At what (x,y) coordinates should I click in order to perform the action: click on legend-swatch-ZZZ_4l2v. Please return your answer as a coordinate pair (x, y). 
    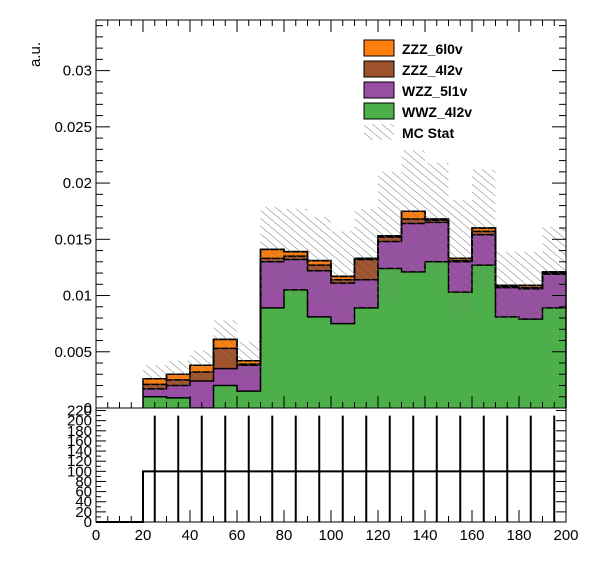
    Looking at the image, I should click on (379, 69).